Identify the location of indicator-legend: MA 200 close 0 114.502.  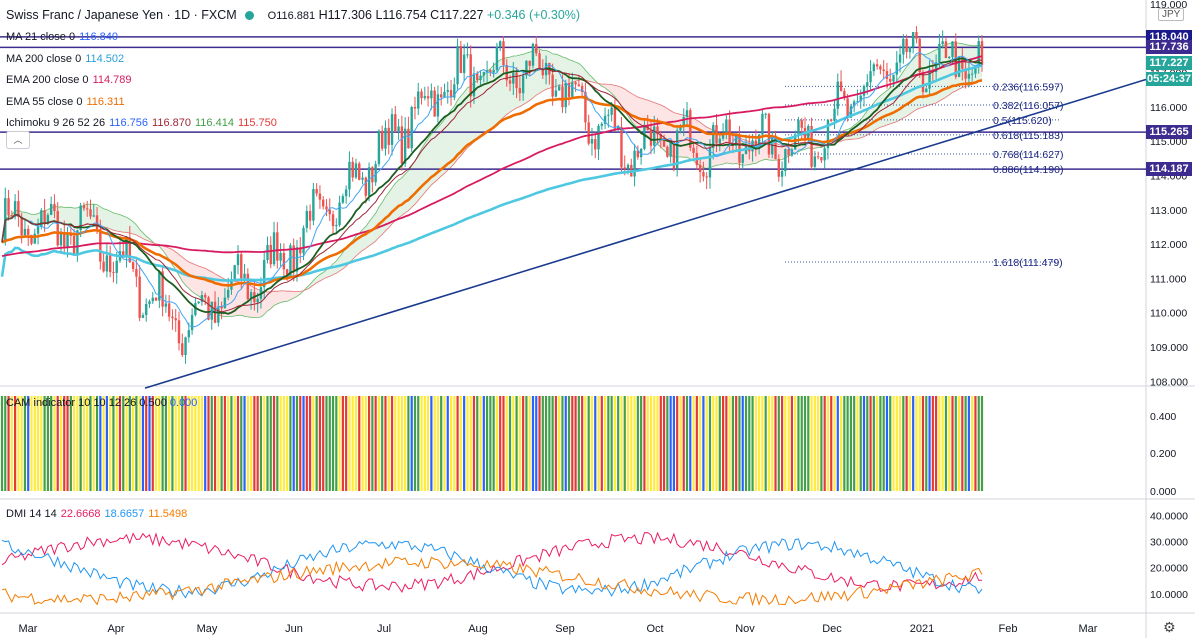
(65, 59).